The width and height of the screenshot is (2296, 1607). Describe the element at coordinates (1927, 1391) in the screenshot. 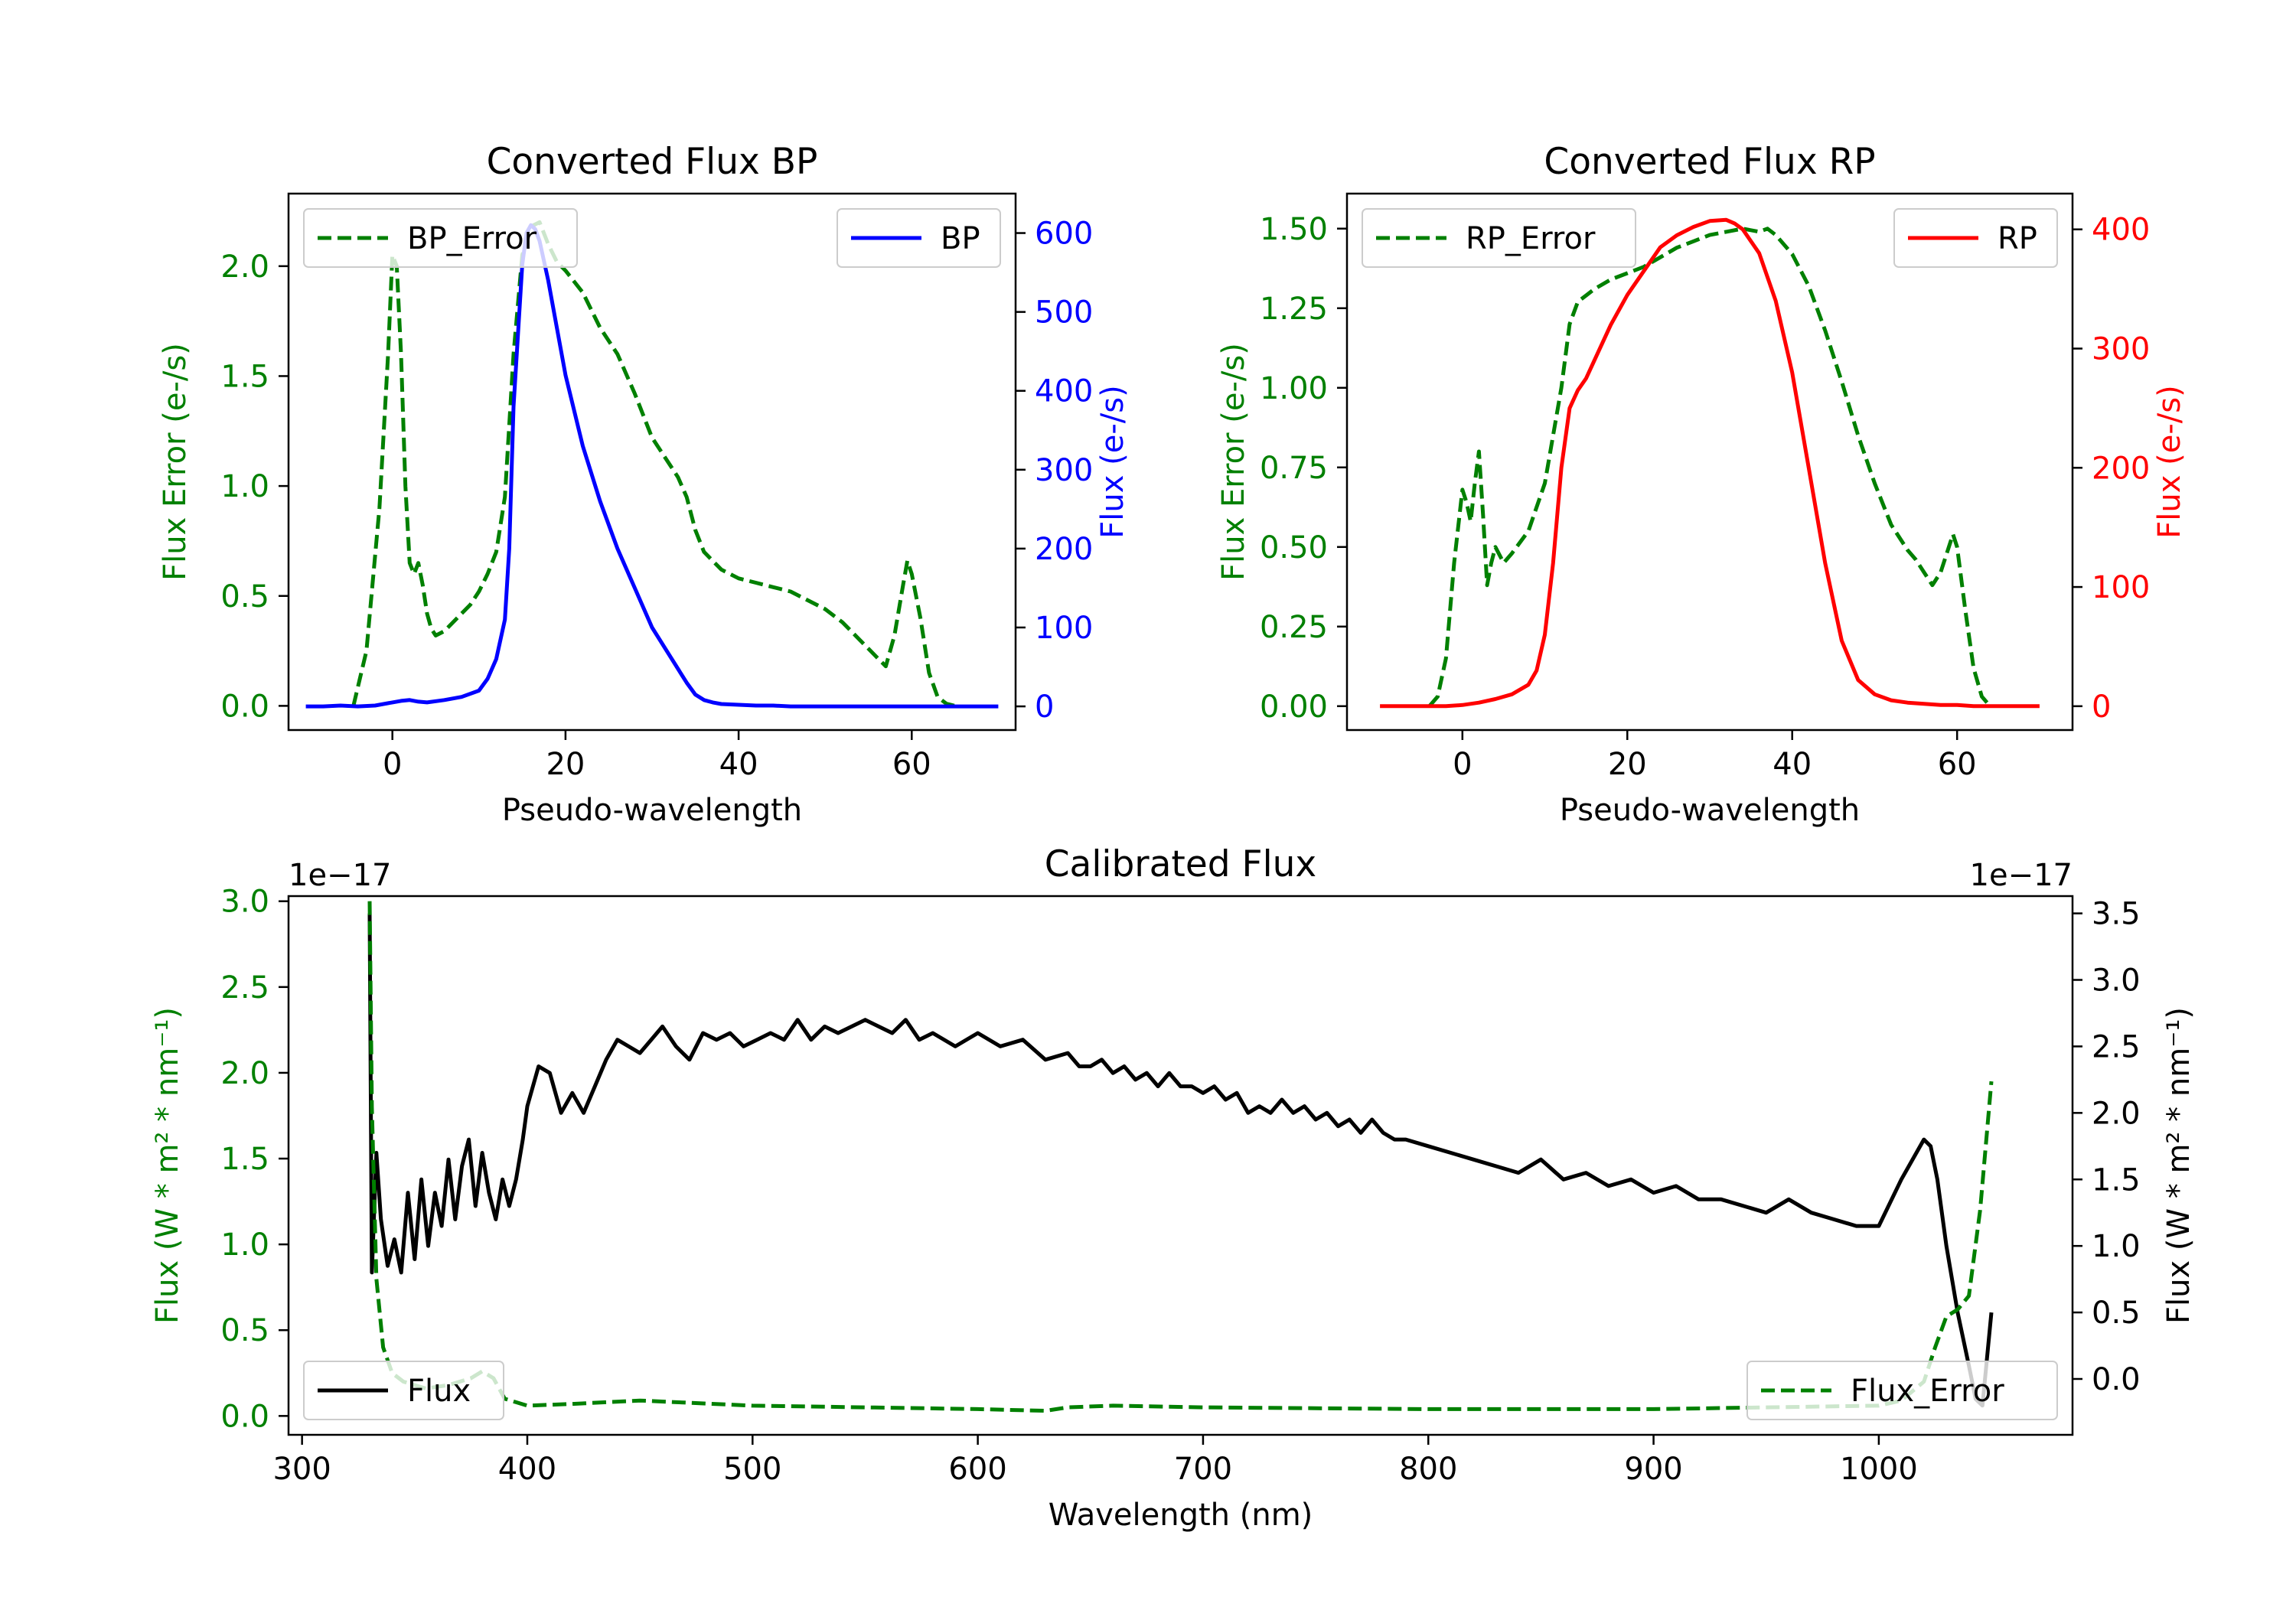

I see `legend-label: Flux_Error` at that location.